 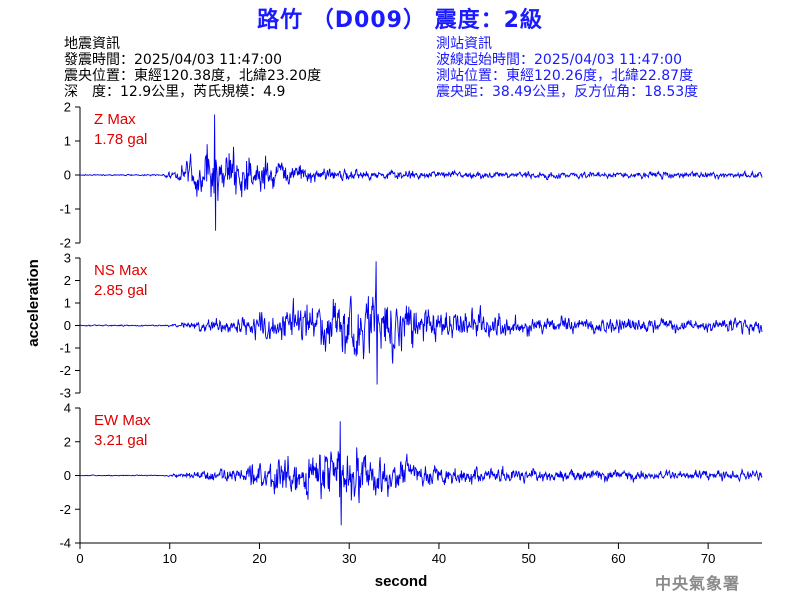 What do you see at coordinates (65, 348) in the screenshot?
I see `ns-y-tick-label: -1` at bounding box center [65, 348].